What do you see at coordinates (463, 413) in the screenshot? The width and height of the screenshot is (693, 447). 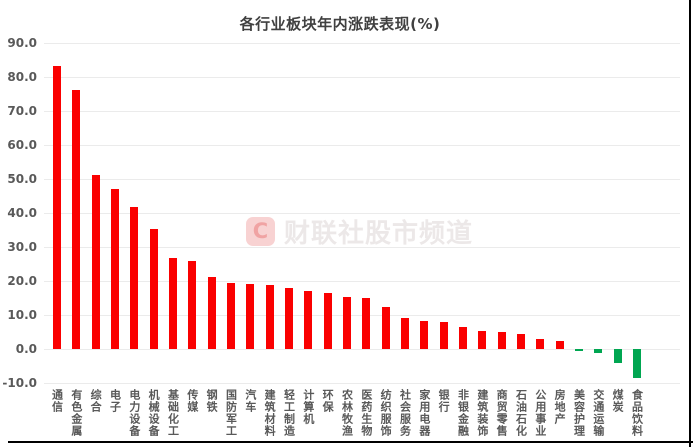 I see `x-category-label: 非银金融` at bounding box center [463, 413].